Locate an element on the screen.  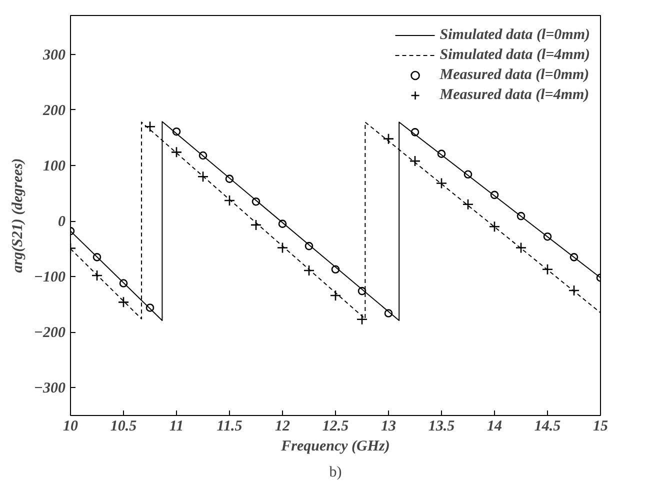
y-tick-label: −200 is located at coordinates (50, 333).